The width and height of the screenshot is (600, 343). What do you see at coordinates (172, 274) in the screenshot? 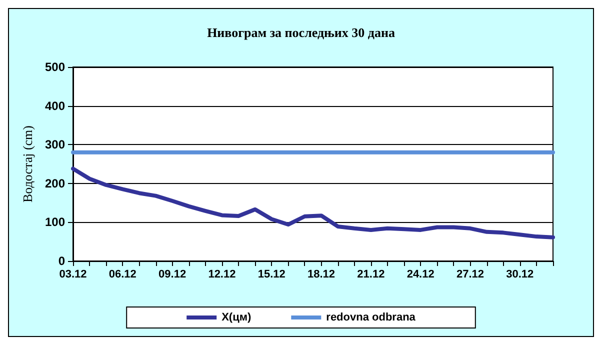
I see `x-tick-label: 09.12` at bounding box center [172, 274].